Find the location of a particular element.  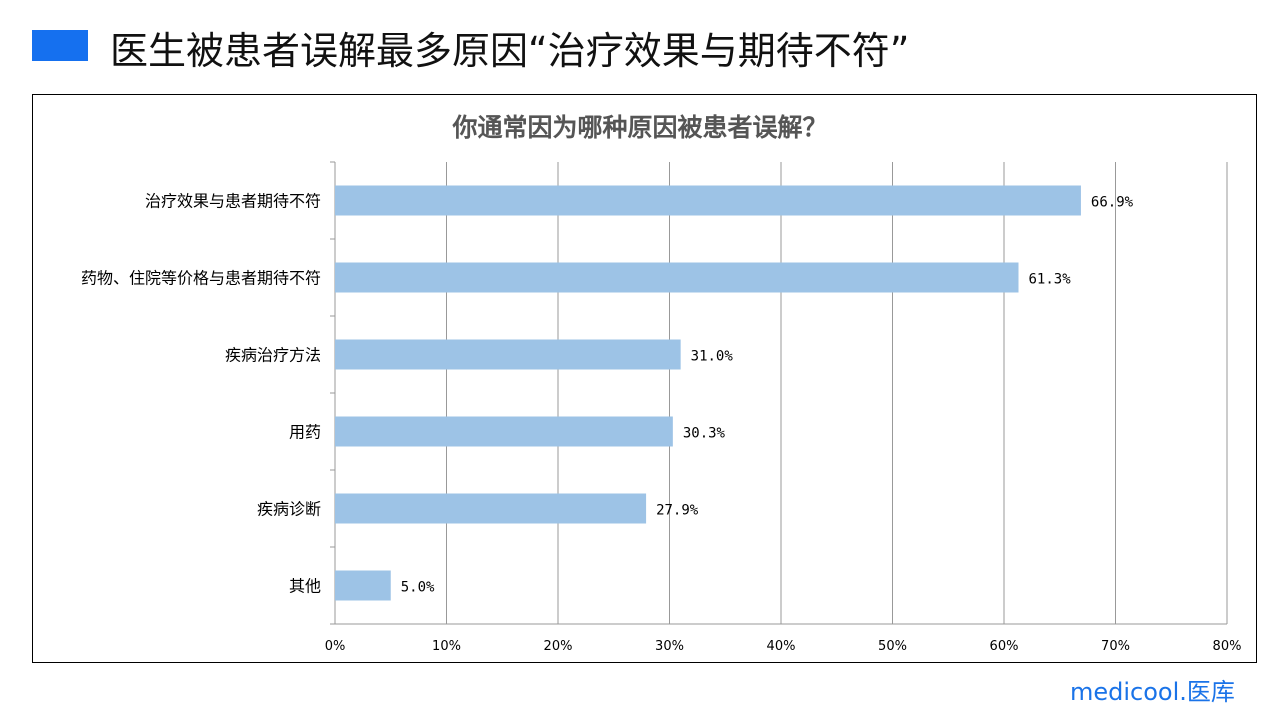

category-label: 疾病治疗方法 is located at coordinates (273, 355).